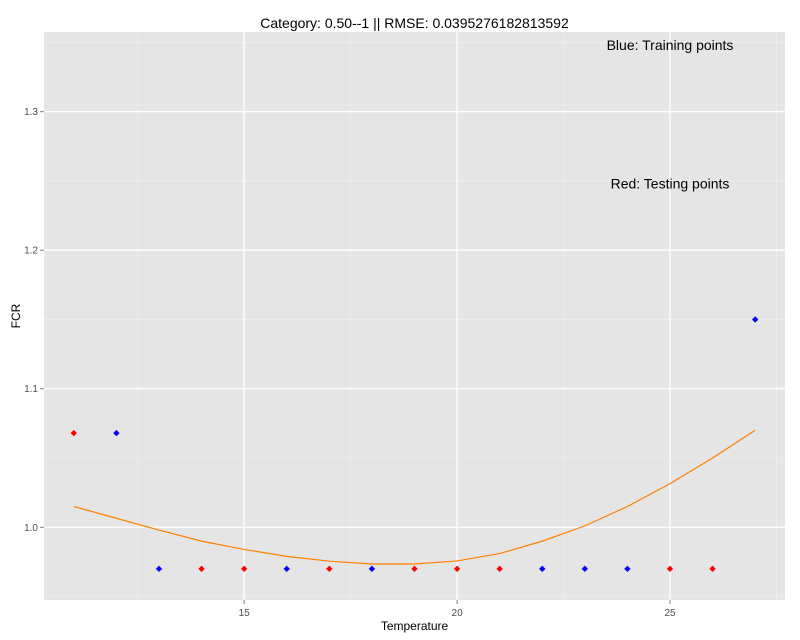 This screenshot has height=640, width=800. Describe the element at coordinates (458, 613) in the screenshot. I see `x-tick-label: 20` at that location.